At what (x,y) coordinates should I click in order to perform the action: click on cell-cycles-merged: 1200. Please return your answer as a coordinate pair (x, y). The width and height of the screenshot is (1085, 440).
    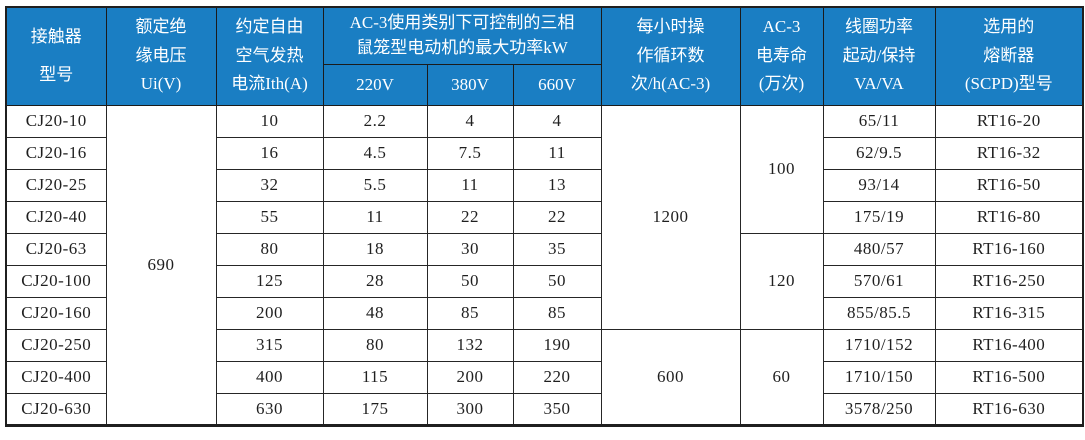
    Looking at the image, I should click on (670, 217).